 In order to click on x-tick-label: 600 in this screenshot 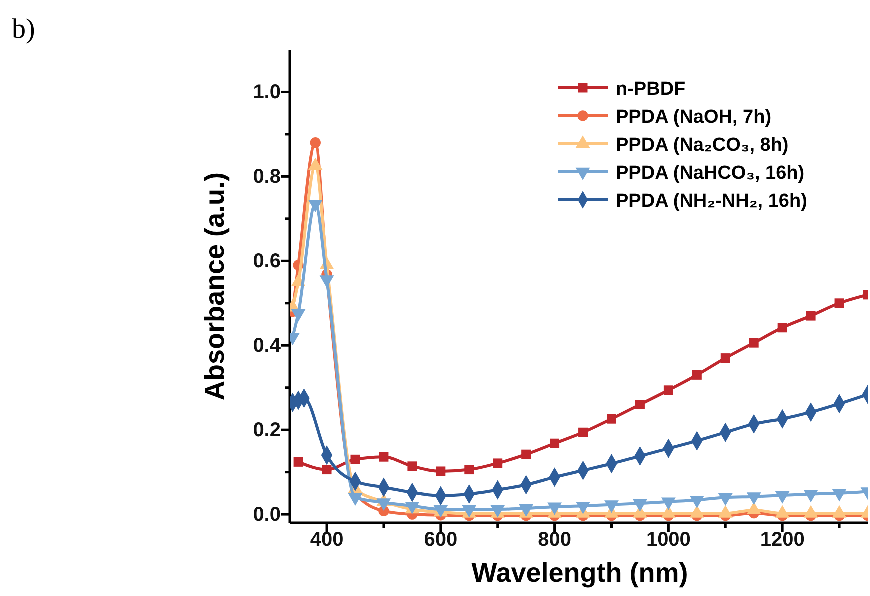, I will do `click(441, 540)`.